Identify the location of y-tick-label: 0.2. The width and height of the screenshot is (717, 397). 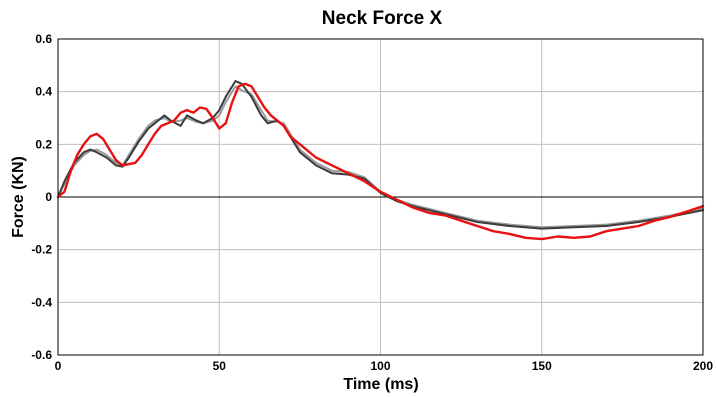
(43, 144).